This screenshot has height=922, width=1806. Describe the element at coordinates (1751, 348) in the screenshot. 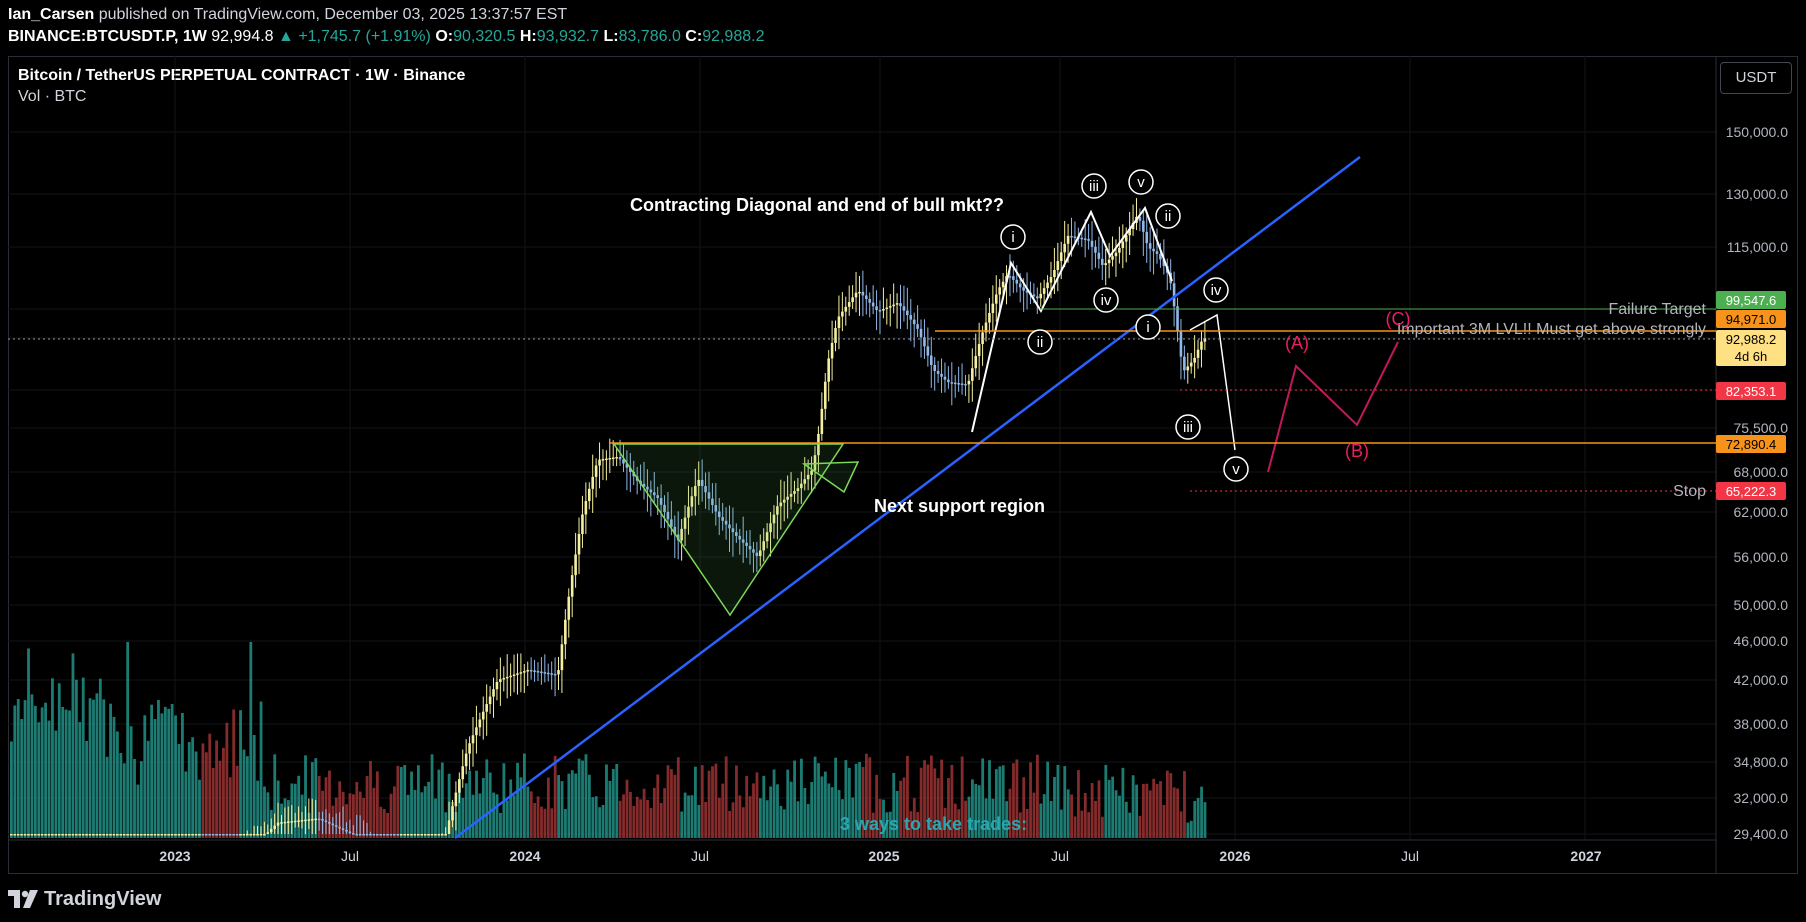

I see `price-label-box` at that location.